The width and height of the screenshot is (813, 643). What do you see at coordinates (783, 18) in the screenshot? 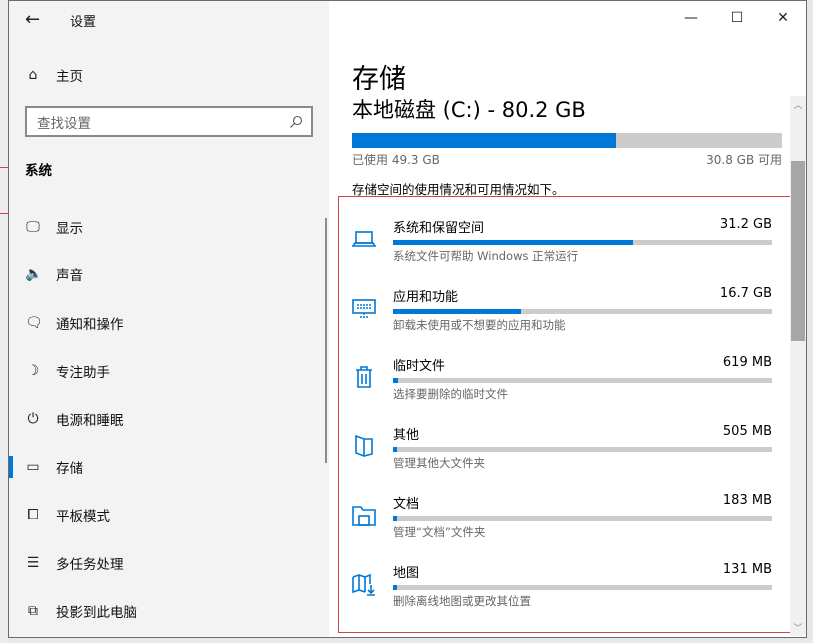
I see `close-button: ✕` at bounding box center [783, 18].